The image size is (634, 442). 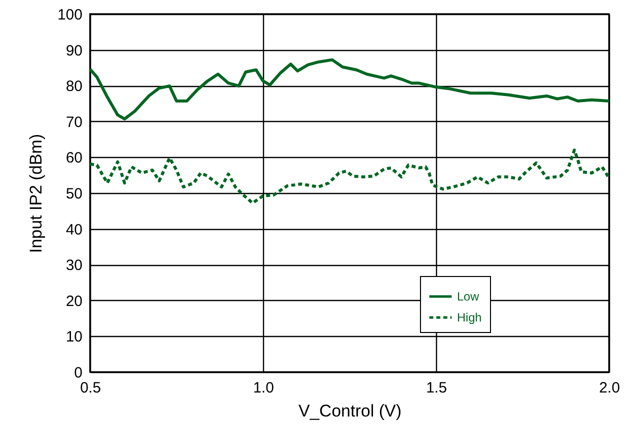 I want to click on y-tick-label: 10, so click(x=74, y=337).